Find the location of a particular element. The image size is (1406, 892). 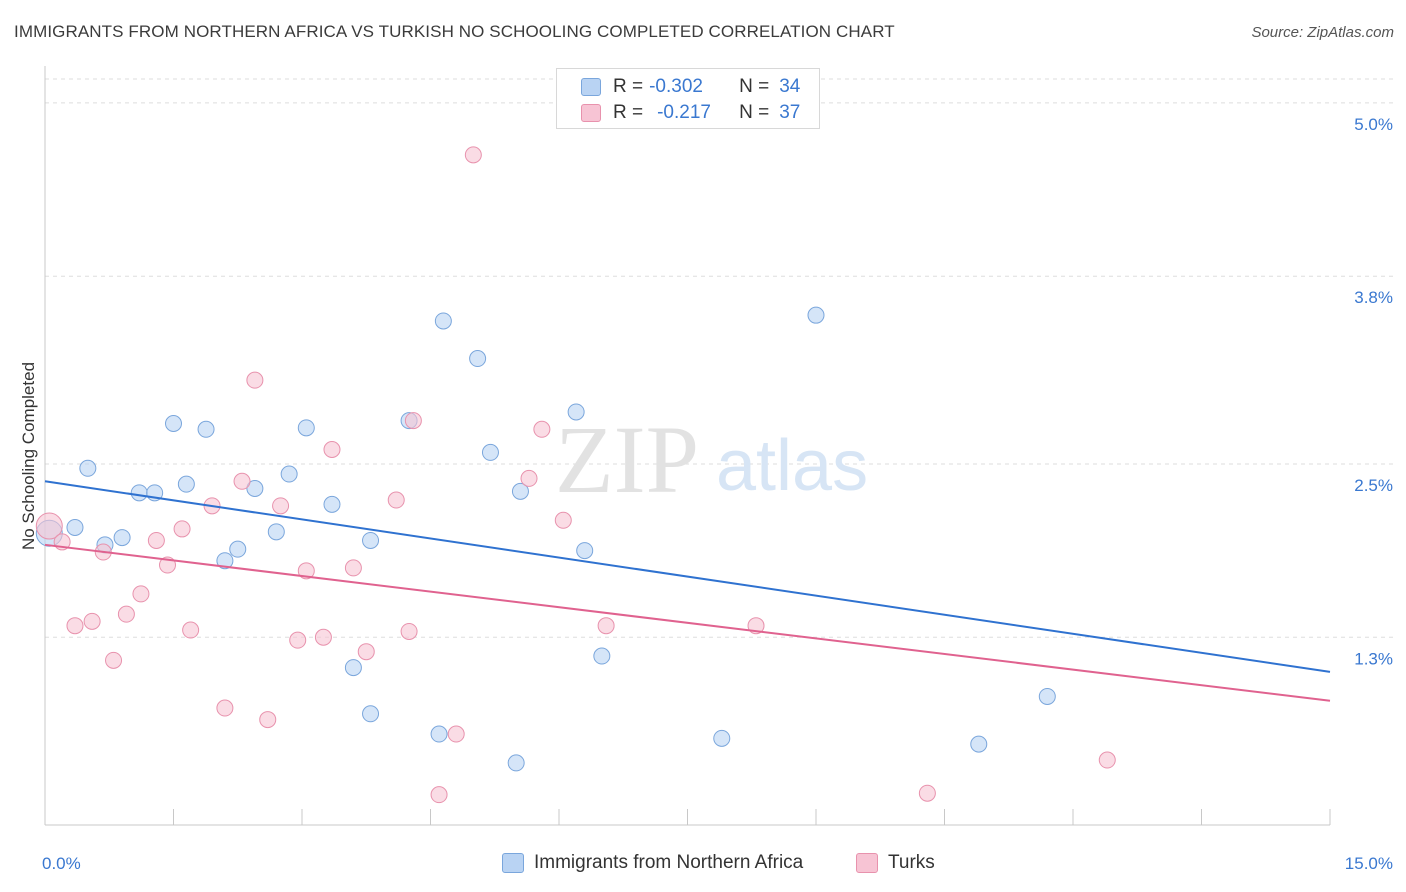

series-legend: Immigrants from Northern Africa Turks is located at coordinates (703, 865).